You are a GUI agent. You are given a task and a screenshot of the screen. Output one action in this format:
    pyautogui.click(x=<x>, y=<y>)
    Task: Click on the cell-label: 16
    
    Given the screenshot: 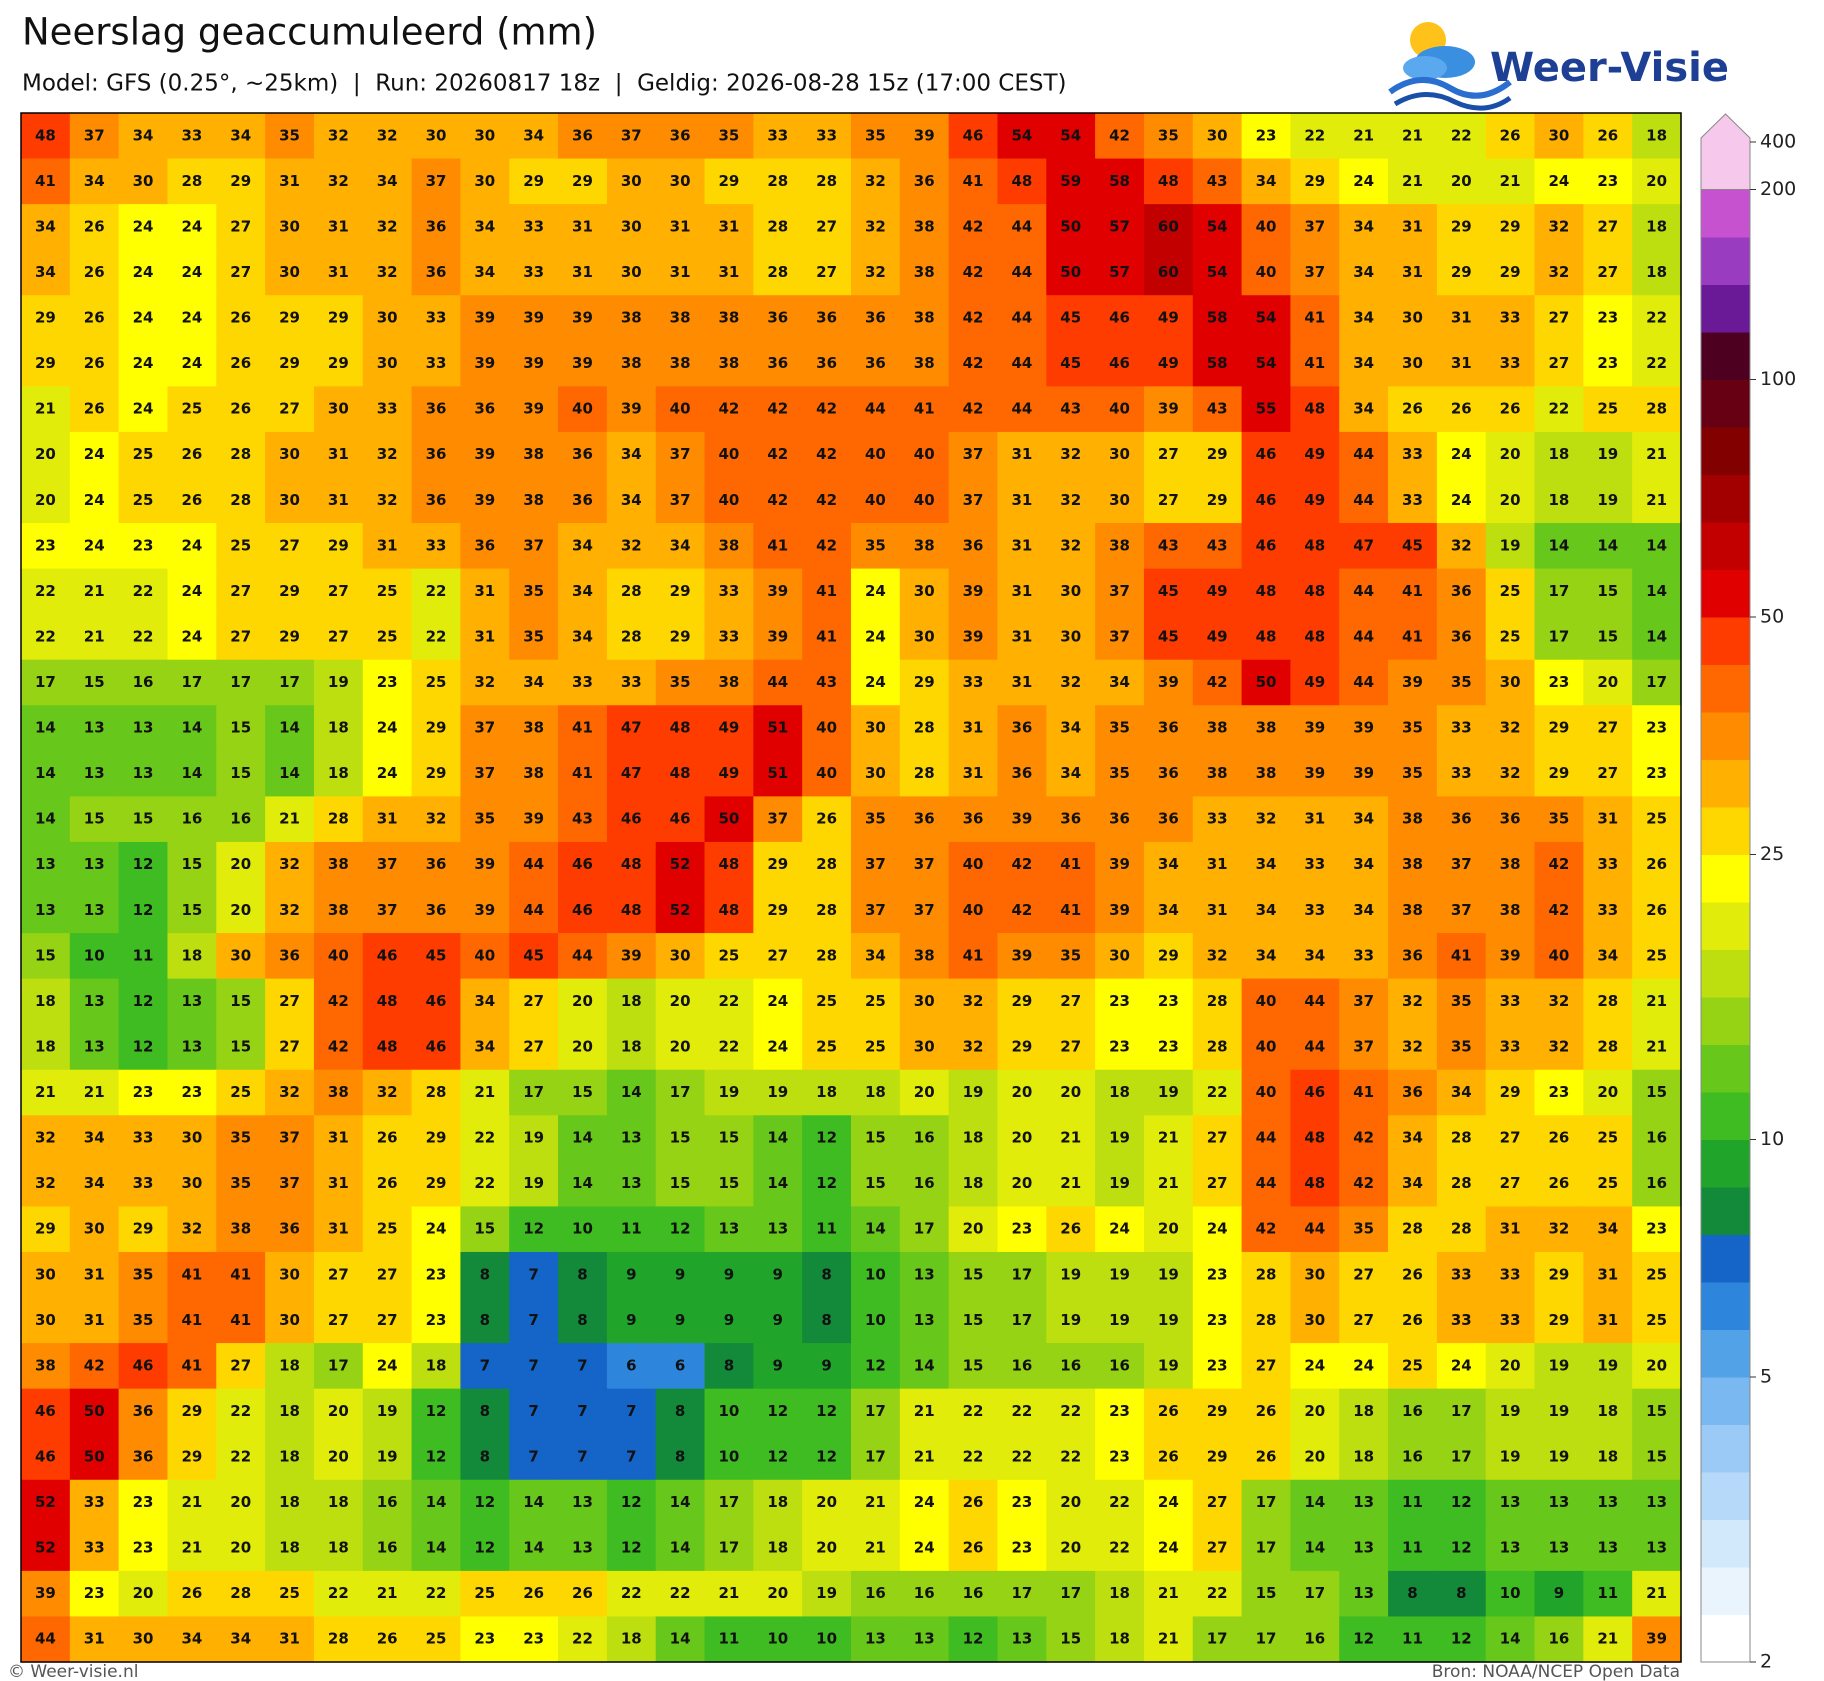 What is the action you would take?
    pyautogui.click(x=973, y=1593)
    